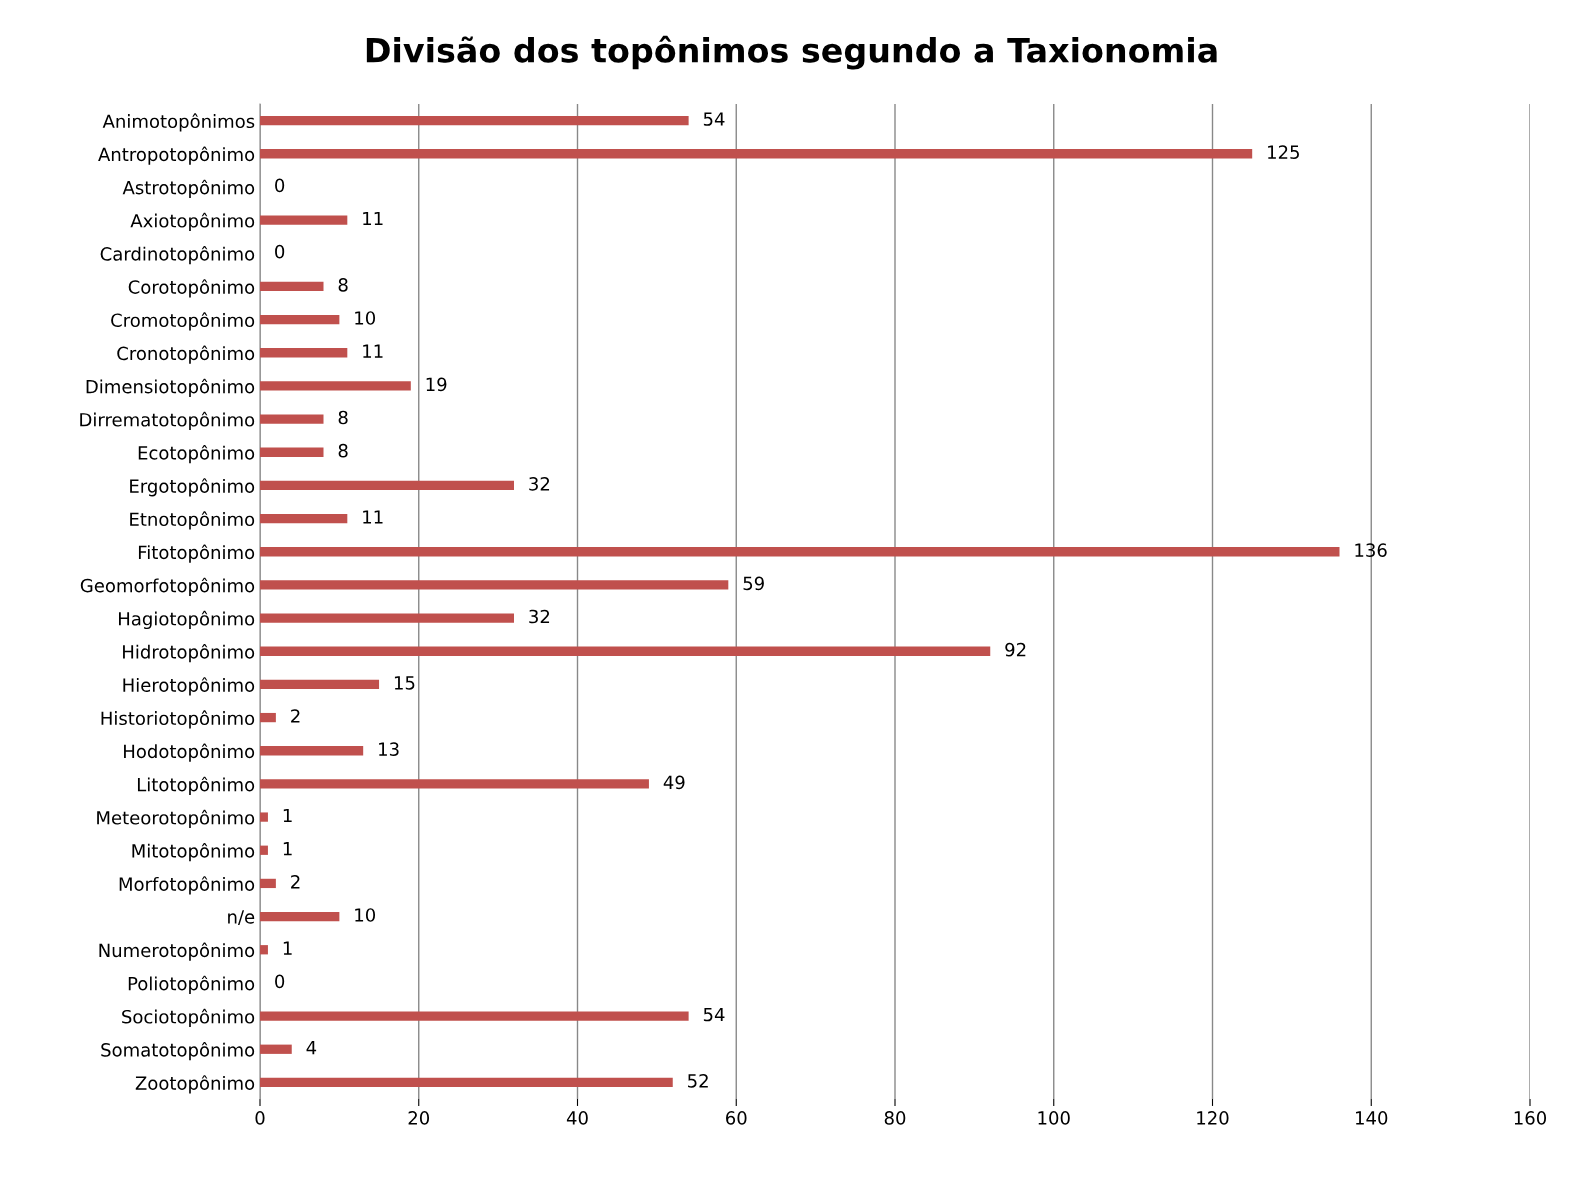  Describe the element at coordinates (753, 583) in the screenshot. I see `data-label: 59` at that location.